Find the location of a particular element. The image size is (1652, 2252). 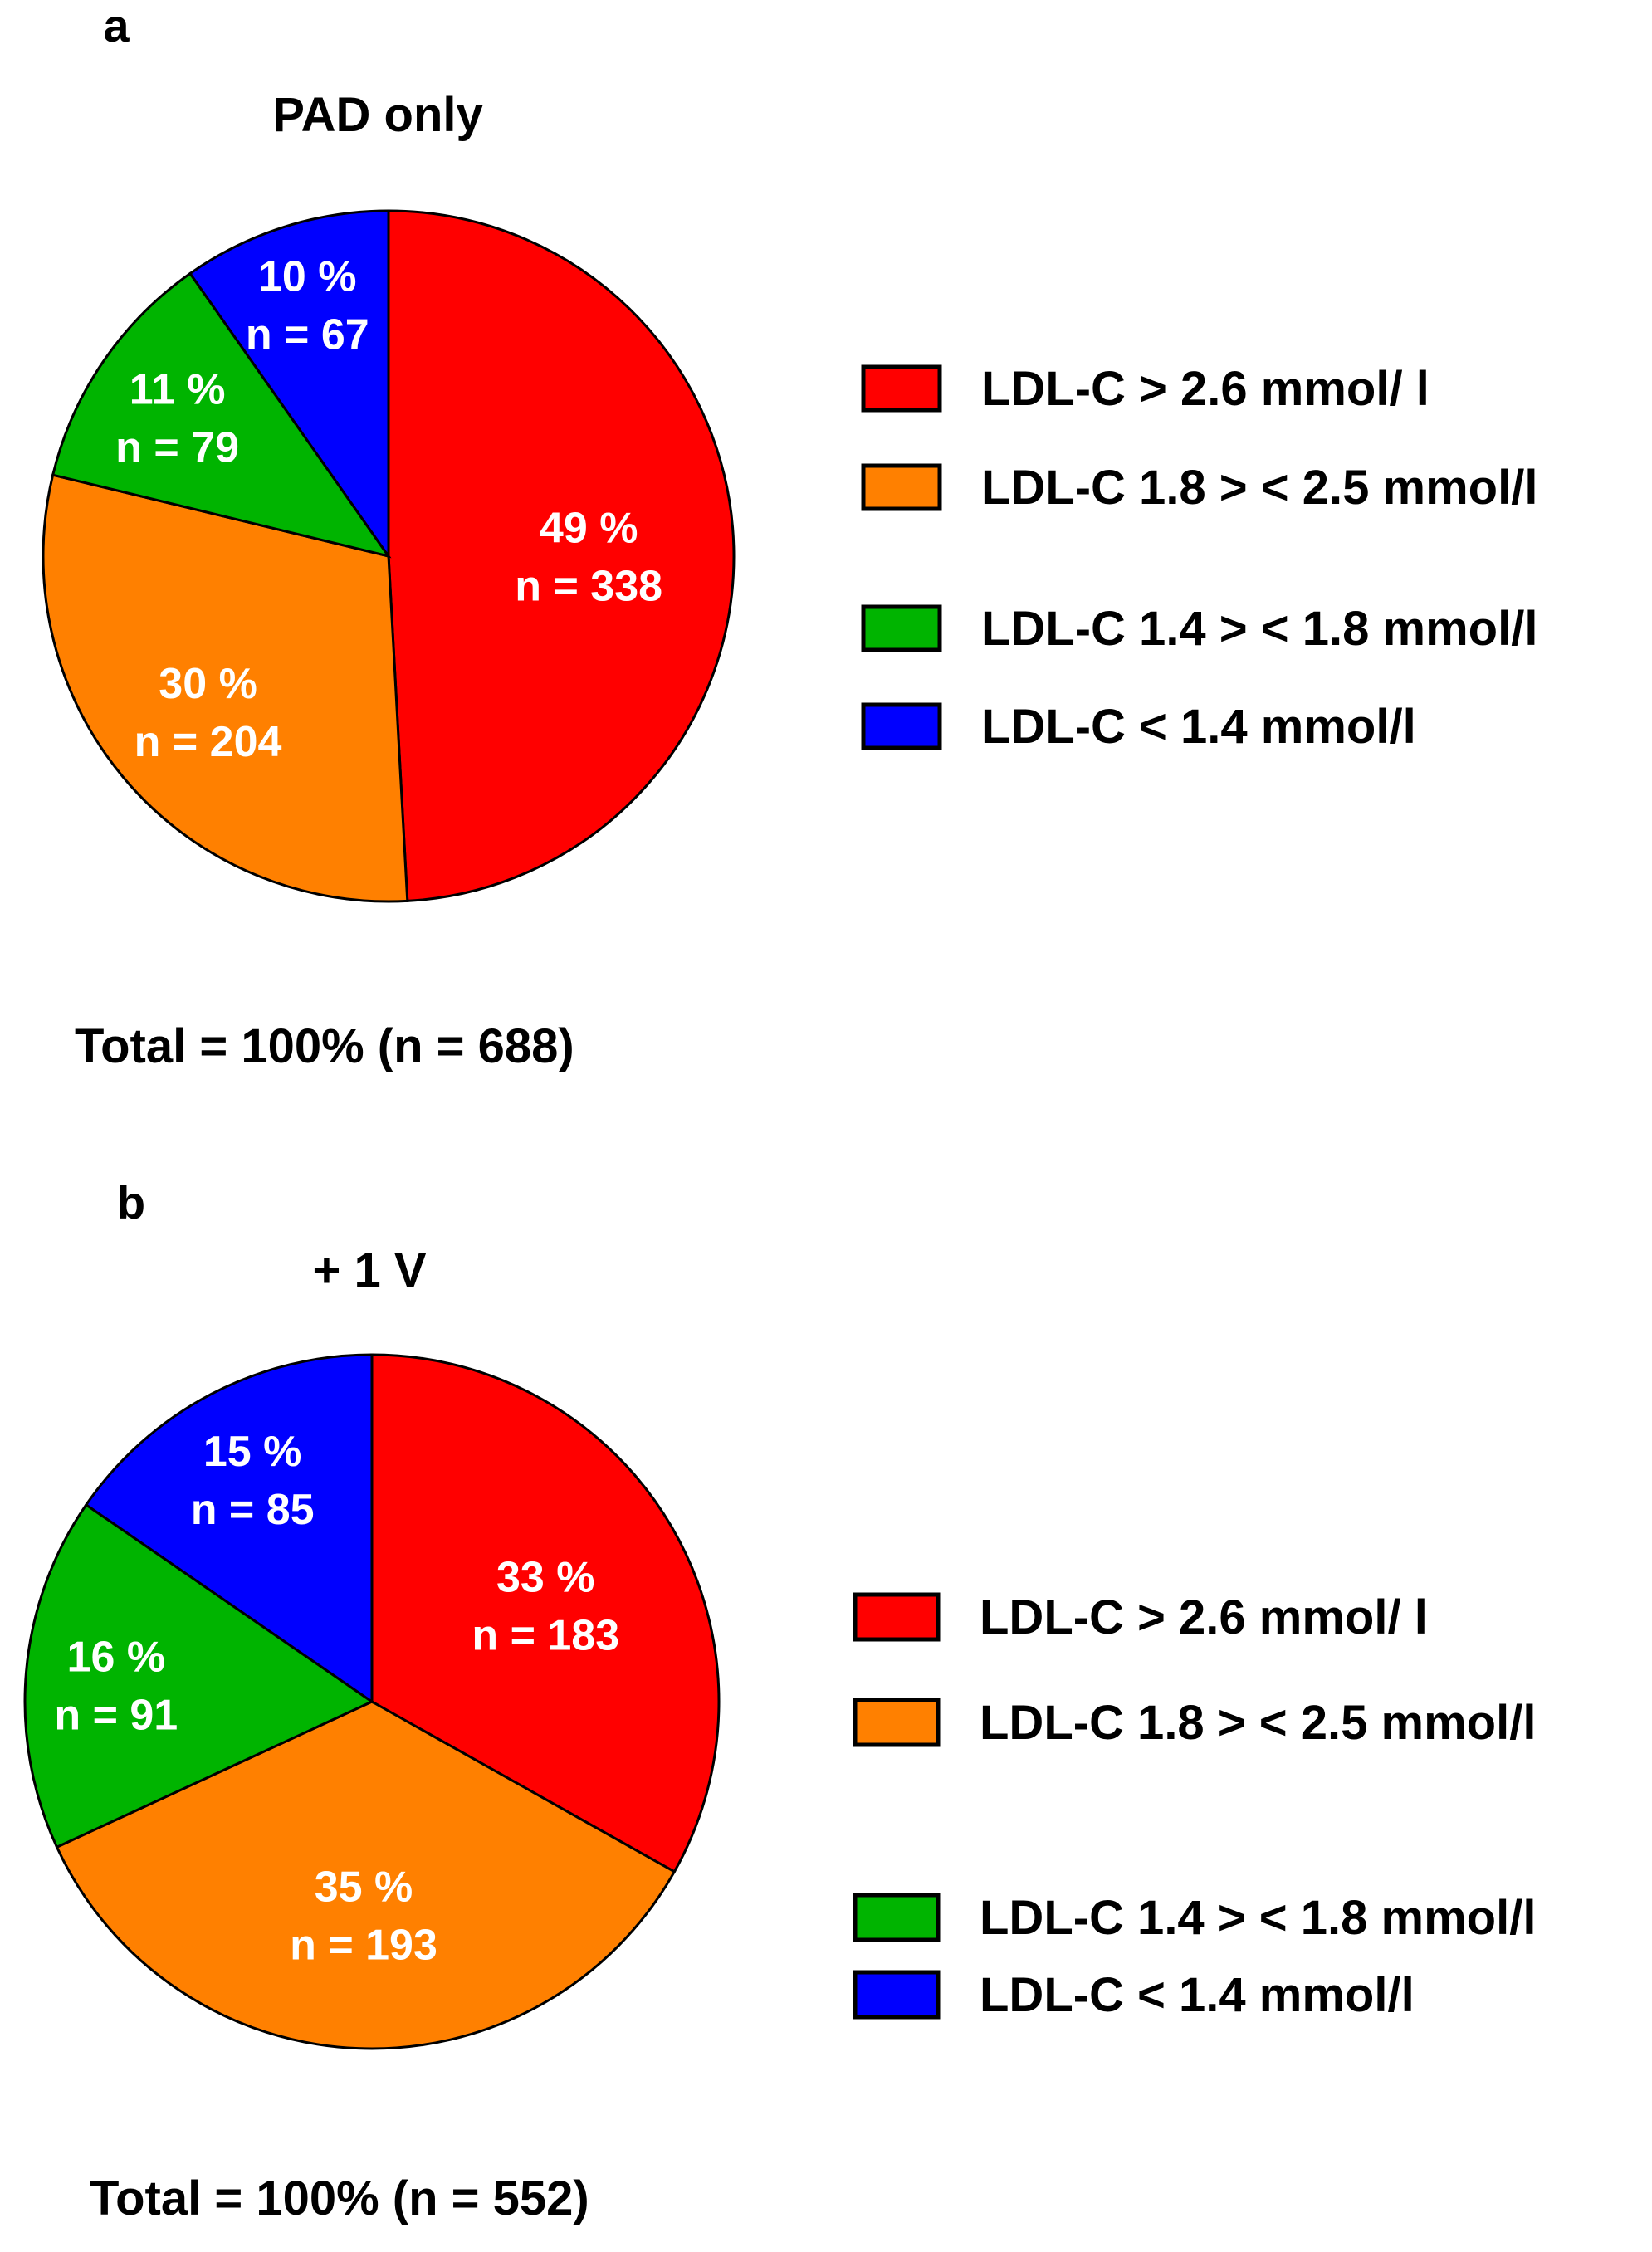

pie-b-slice-1-8-to-2-5-count: n = 193 is located at coordinates (363, 1946).